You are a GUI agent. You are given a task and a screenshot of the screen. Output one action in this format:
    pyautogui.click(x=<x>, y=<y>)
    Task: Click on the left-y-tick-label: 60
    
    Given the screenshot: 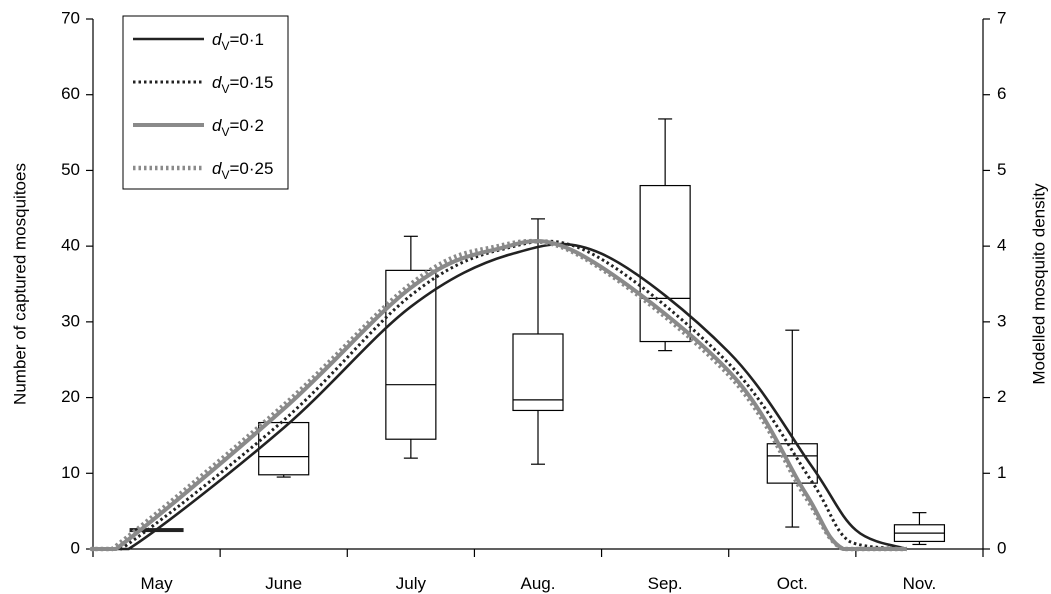 What is the action you would take?
    pyautogui.click(x=70, y=93)
    